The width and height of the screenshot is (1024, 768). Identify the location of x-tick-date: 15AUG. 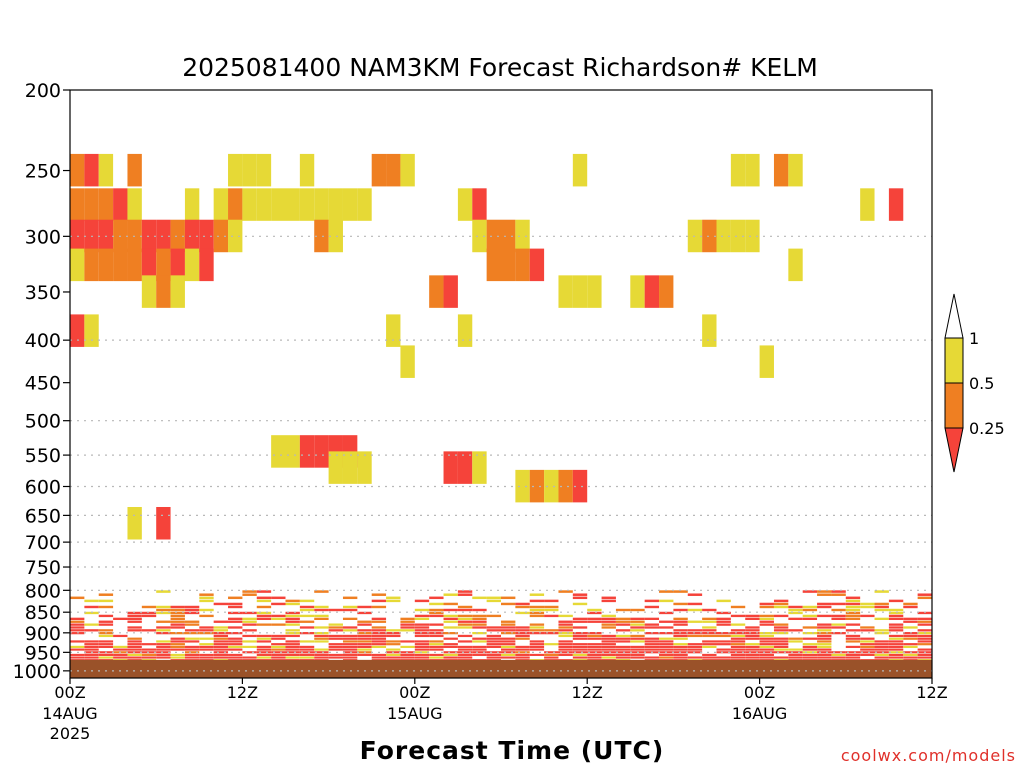
(414, 713).